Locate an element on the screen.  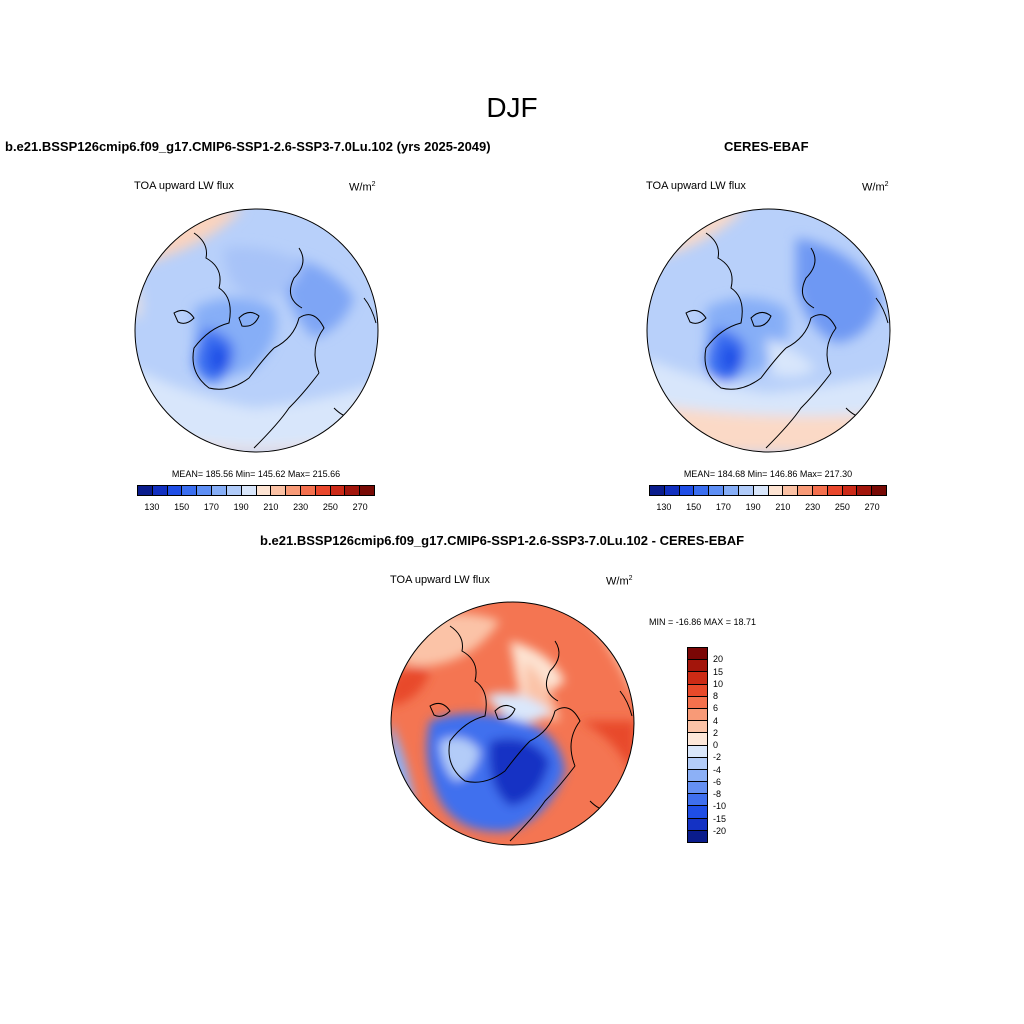
model-variable-label: TOA upward LW flux is located at coordinates (184, 186).